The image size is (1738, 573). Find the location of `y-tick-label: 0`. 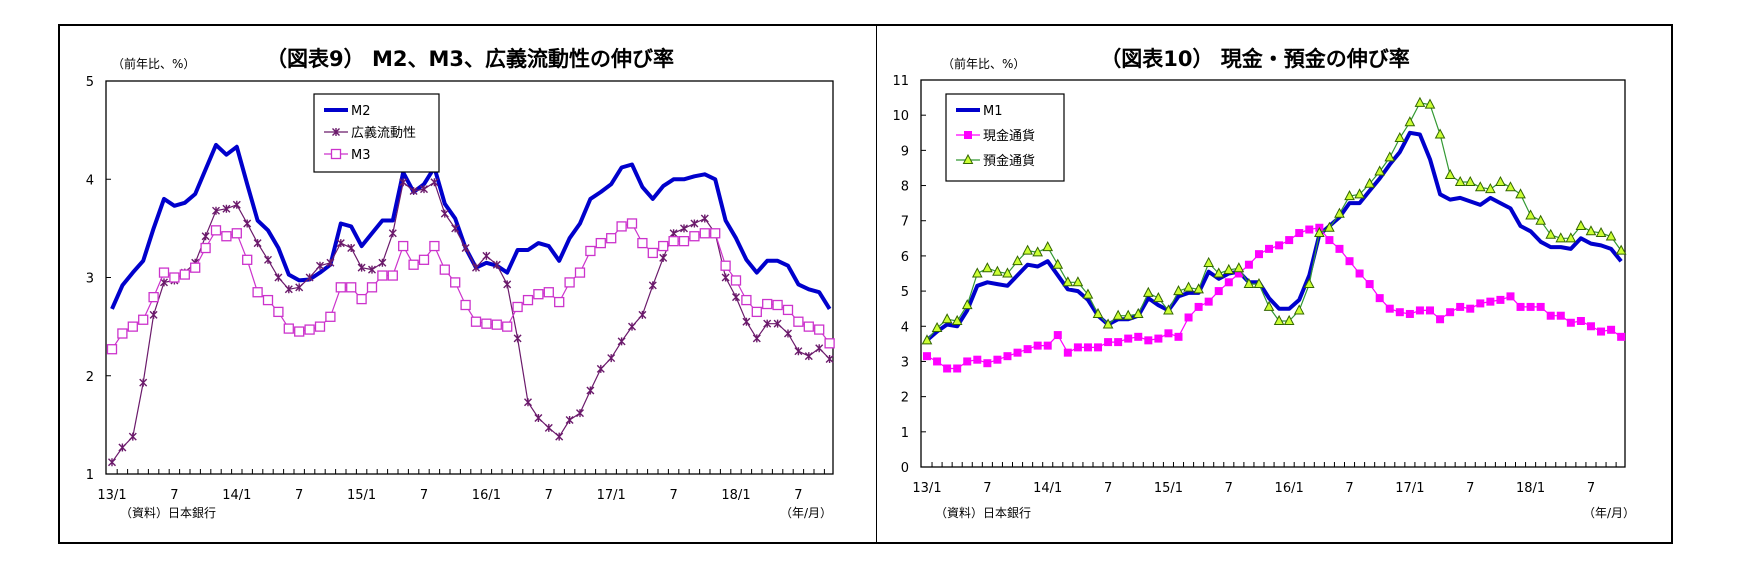

y-tick-label: 0 is located at coordinates (905, 468).